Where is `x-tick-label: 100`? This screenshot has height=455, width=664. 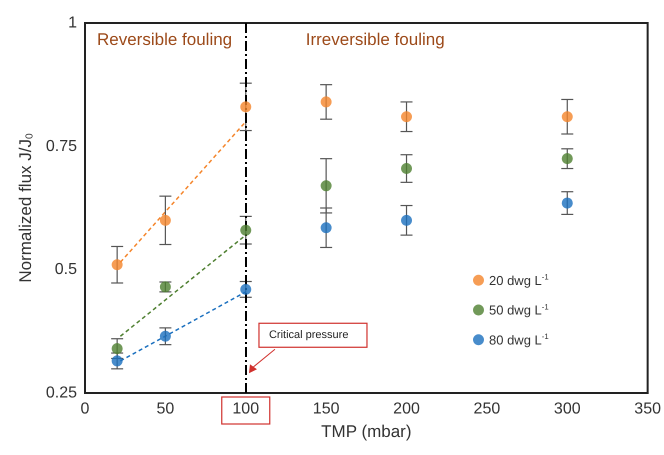 x-tick-label: 100 is located at coordinates (246, 409).